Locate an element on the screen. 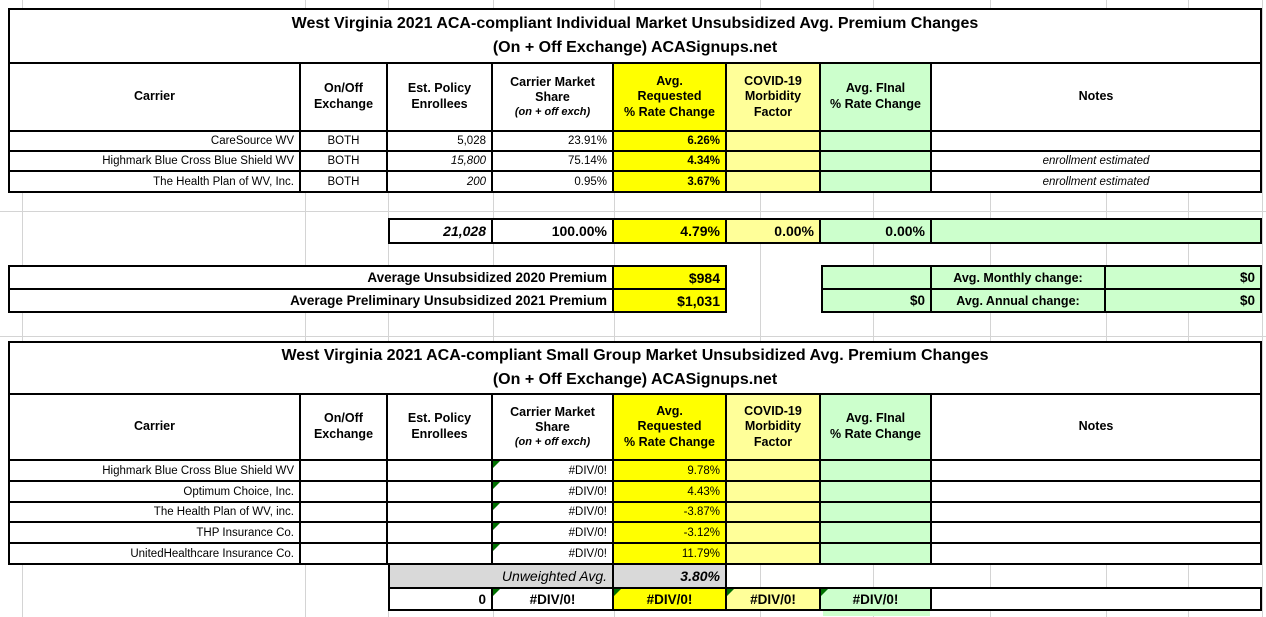 This screenshot has height=617, width=1266. enrollees-cell: 15,800 is located at coordinates (440, 161).